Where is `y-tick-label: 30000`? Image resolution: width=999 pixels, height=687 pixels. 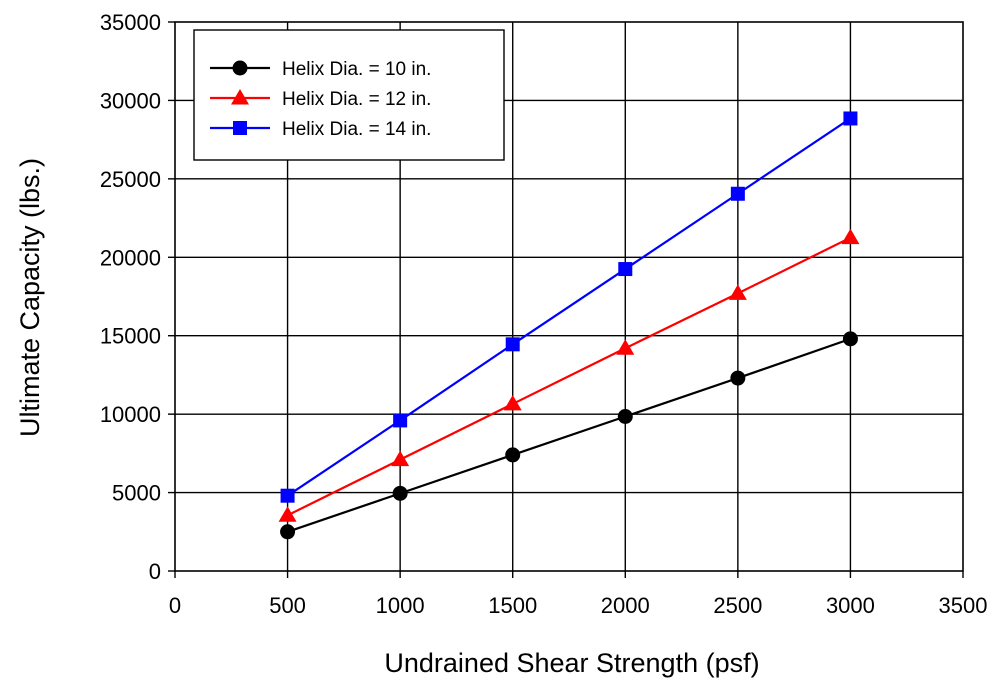 y-tick-label: 30000 is located at coordinates (130, 100).